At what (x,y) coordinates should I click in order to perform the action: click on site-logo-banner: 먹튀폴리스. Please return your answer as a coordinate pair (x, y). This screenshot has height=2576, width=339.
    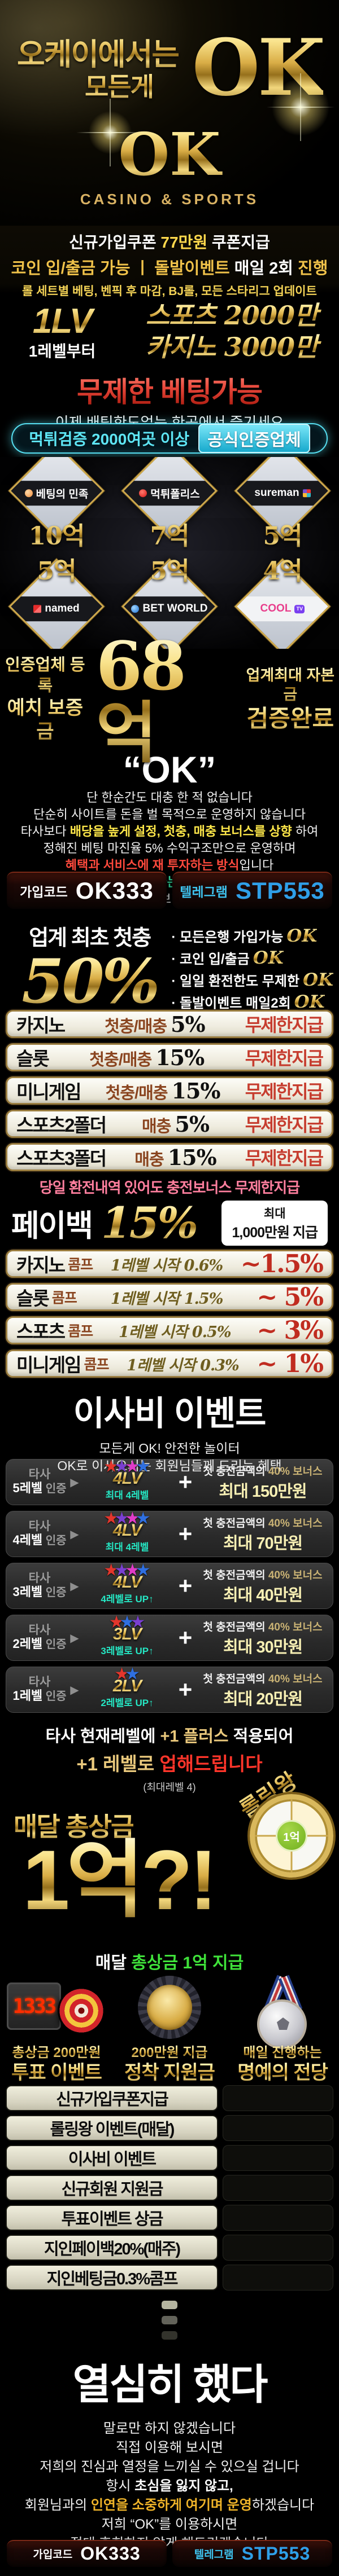
    Looking at the image, I should click on (169, 493).